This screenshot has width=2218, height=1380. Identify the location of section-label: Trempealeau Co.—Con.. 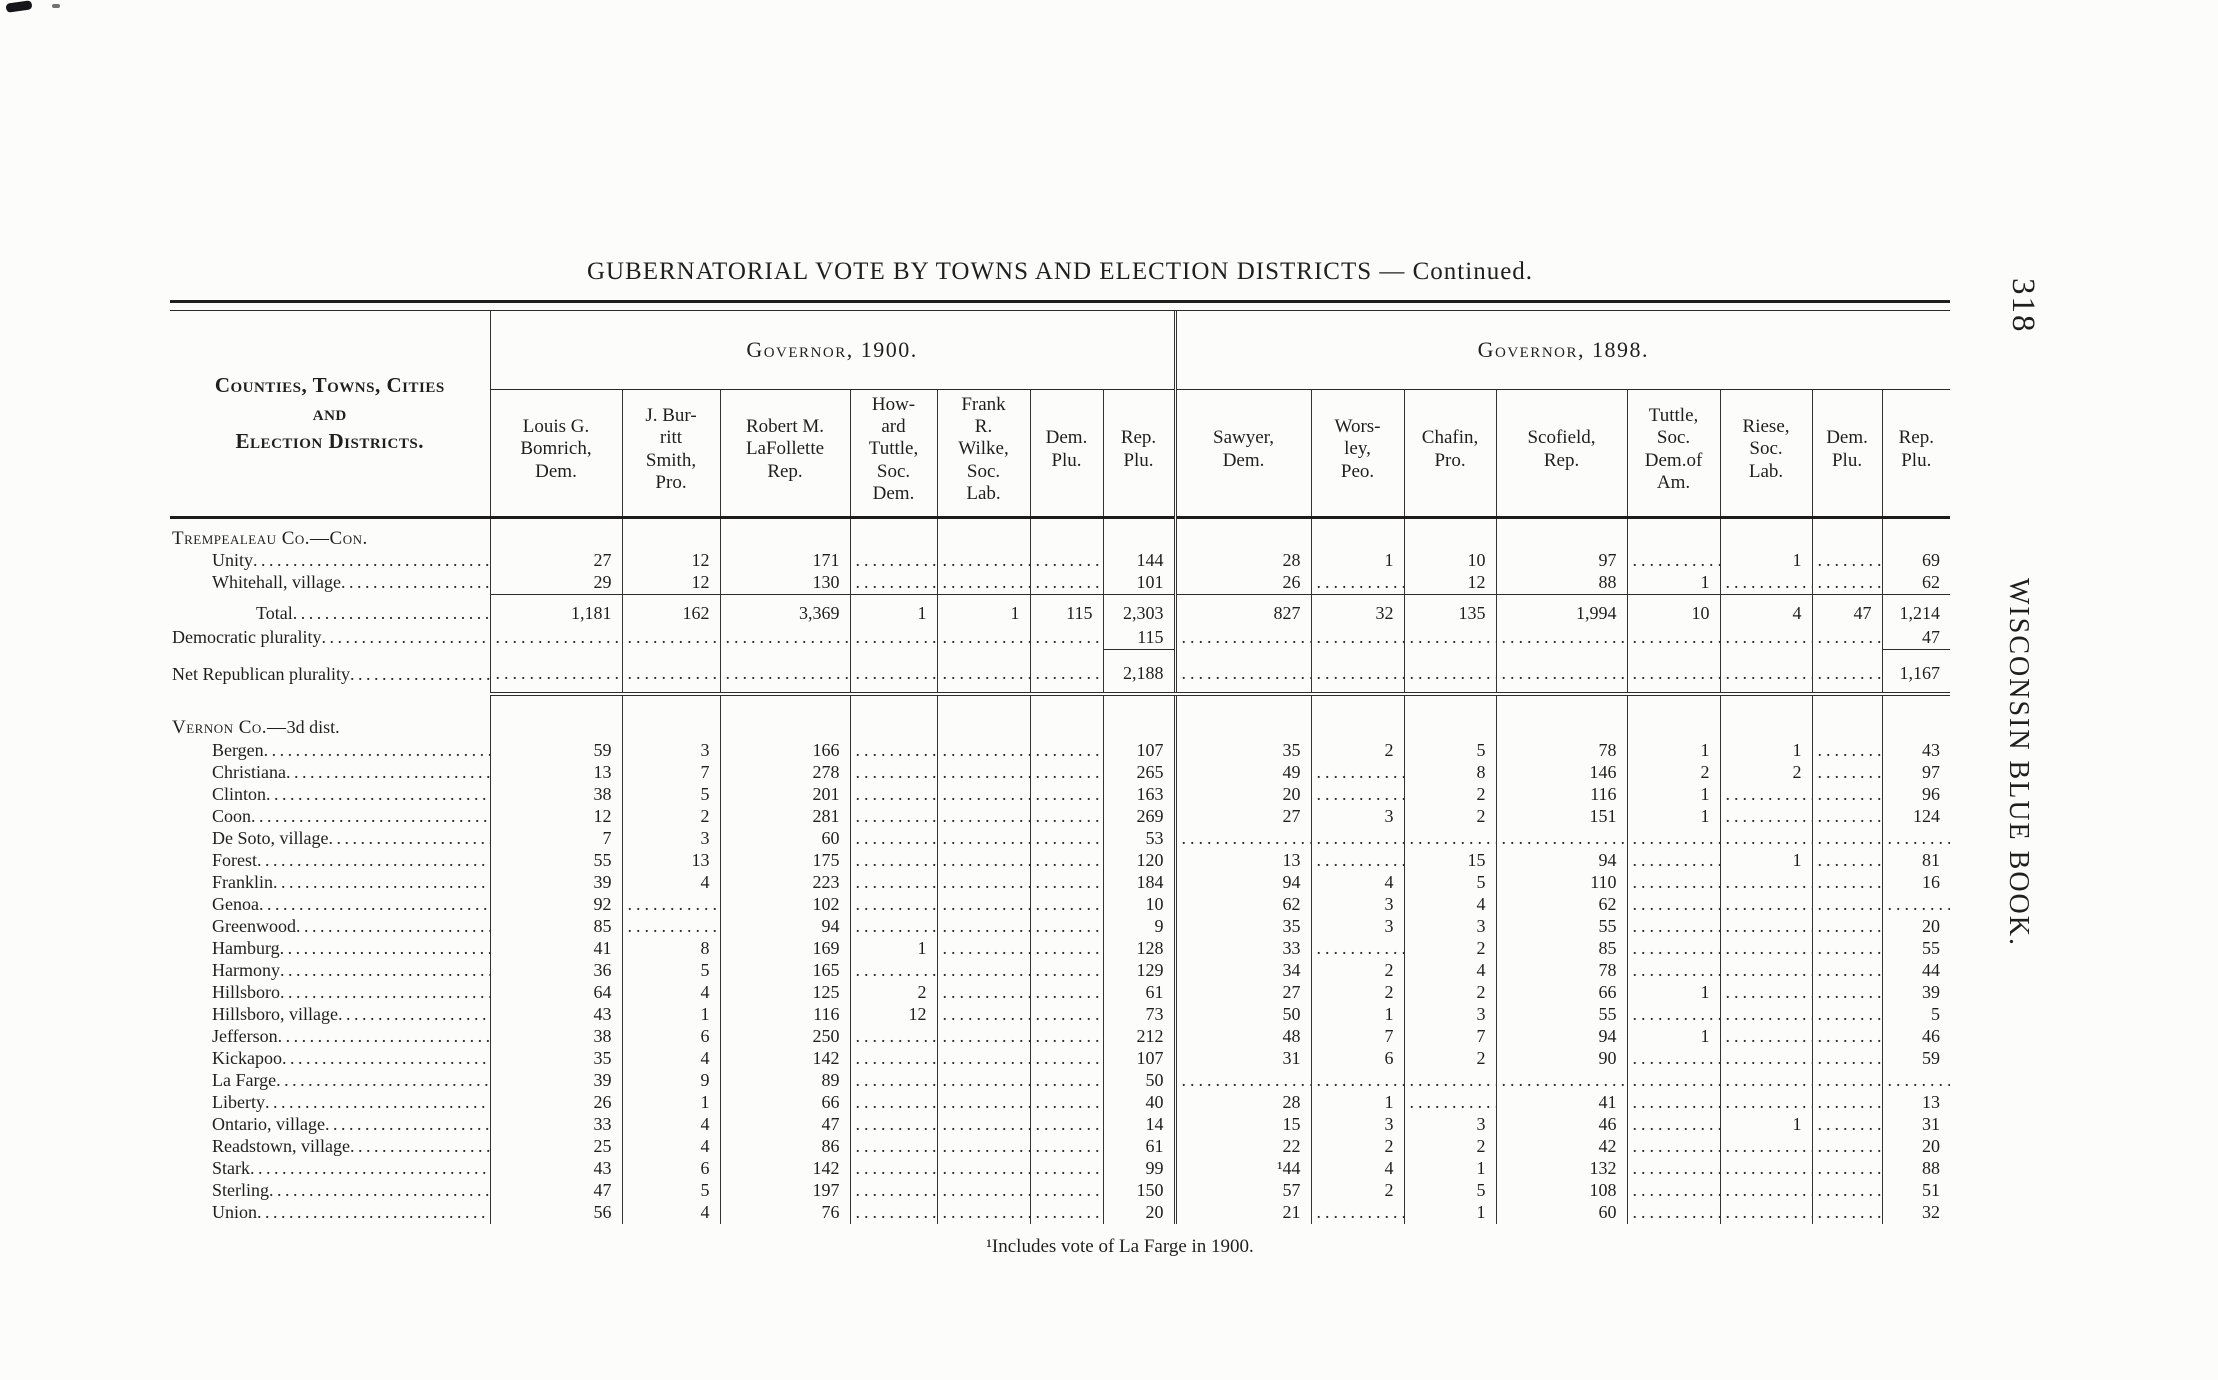
(270, 539).